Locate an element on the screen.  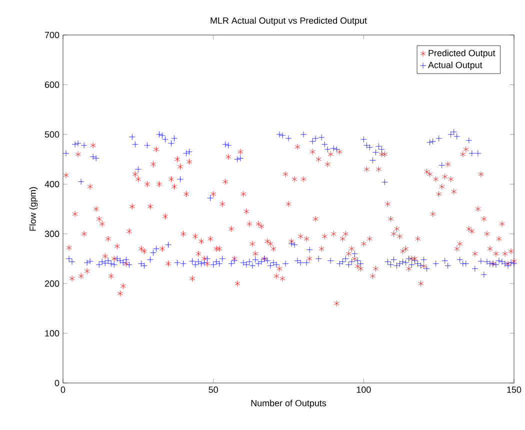
y-tick-label: 300 is located at coordinates (52, 234).